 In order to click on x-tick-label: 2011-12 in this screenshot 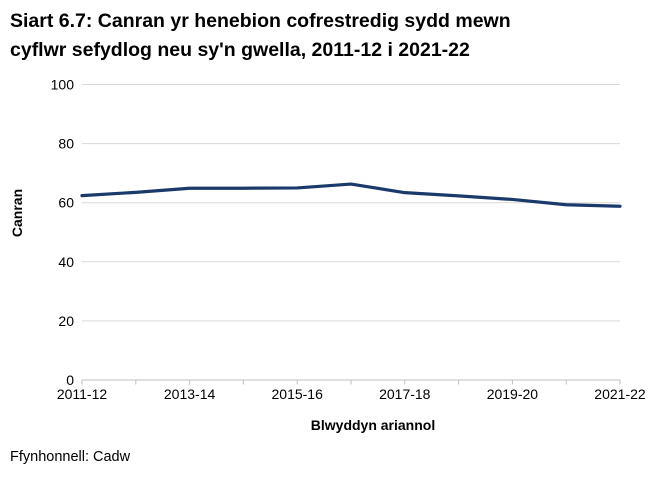, I will do `click(82, 394)`.